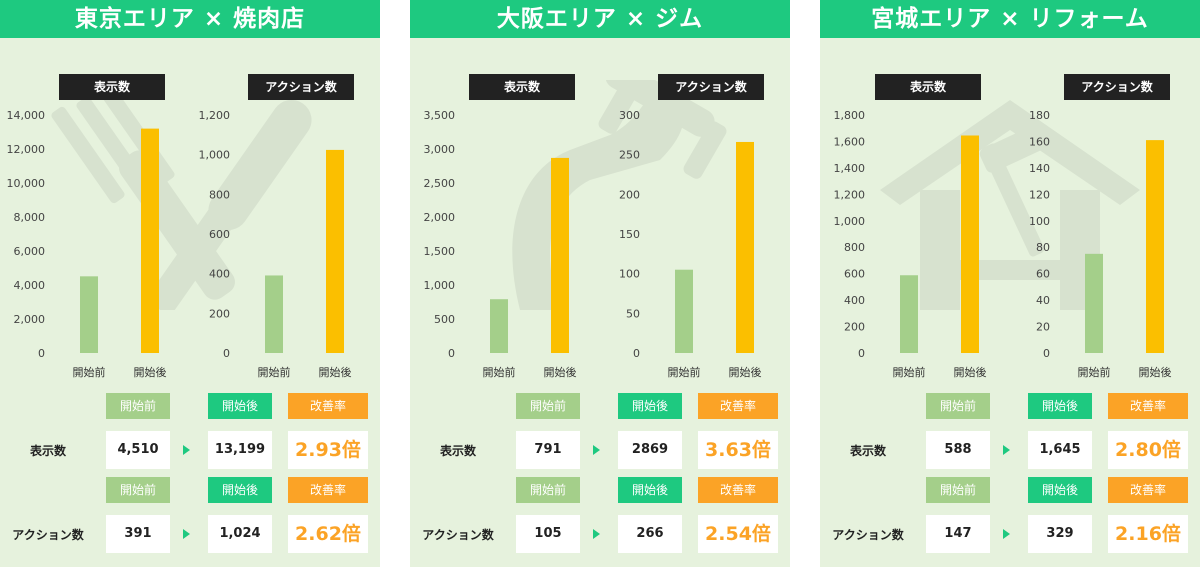 This screenshot has width=1200, height=567. Describe the element at coordinates (1043, 300) in the screenshot. I see `y-tick-label: 40` at that location.